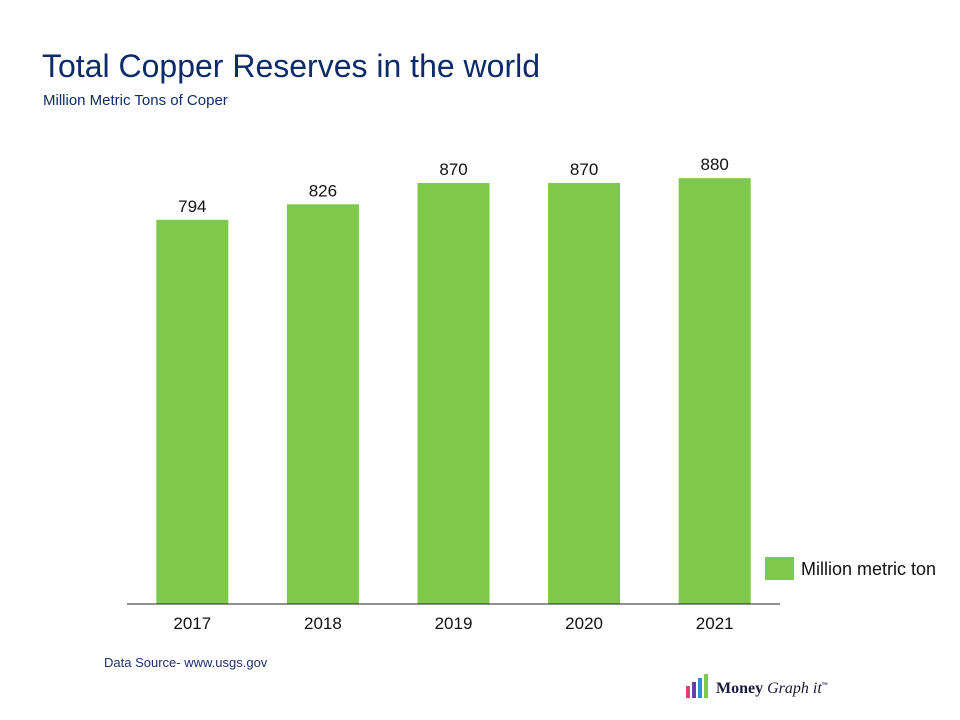 The height and width of the screenshot is (720, 960). Describe the element at coordinates (323, 623) in the screenshot. I see `x-tick-label-2018: 2018` at that location.